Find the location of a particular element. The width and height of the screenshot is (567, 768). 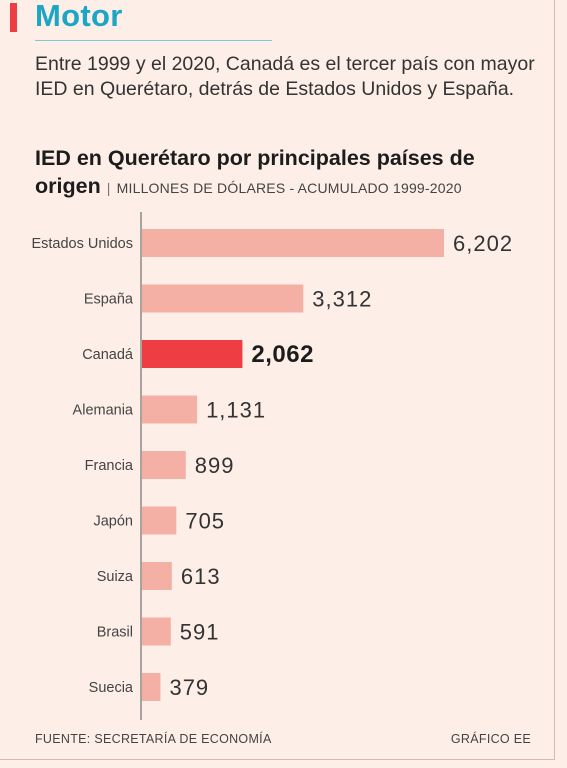

graphic-credit: GRÁFICO EE is located at coordinates (490, 739).